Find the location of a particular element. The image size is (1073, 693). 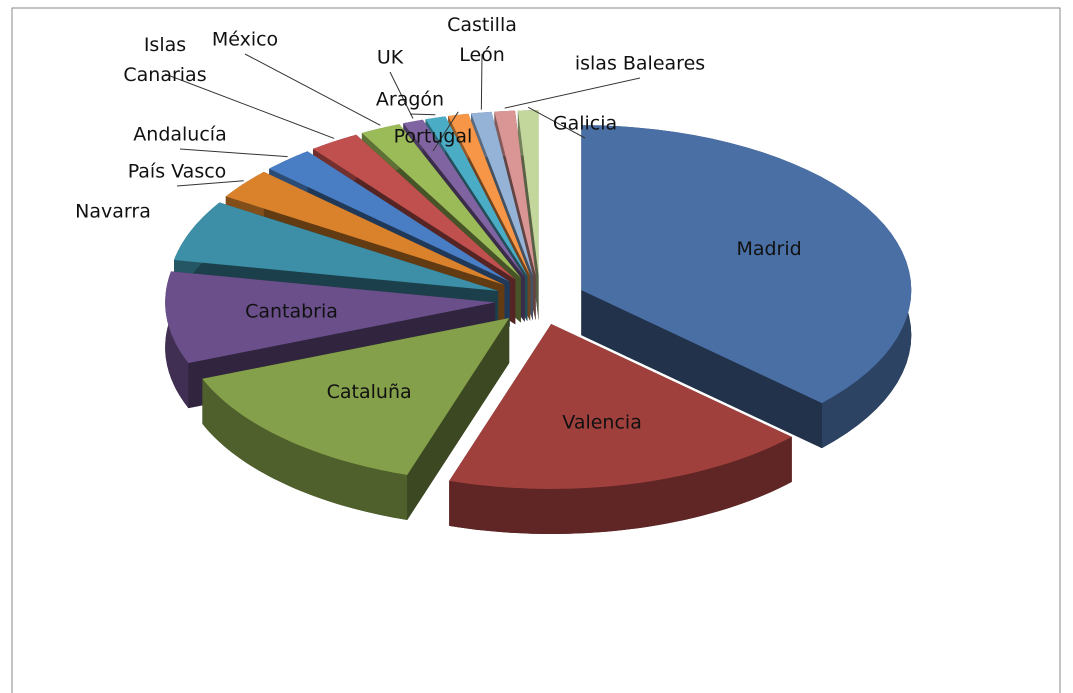

slice-label: México is located at coordinates (245, 40).